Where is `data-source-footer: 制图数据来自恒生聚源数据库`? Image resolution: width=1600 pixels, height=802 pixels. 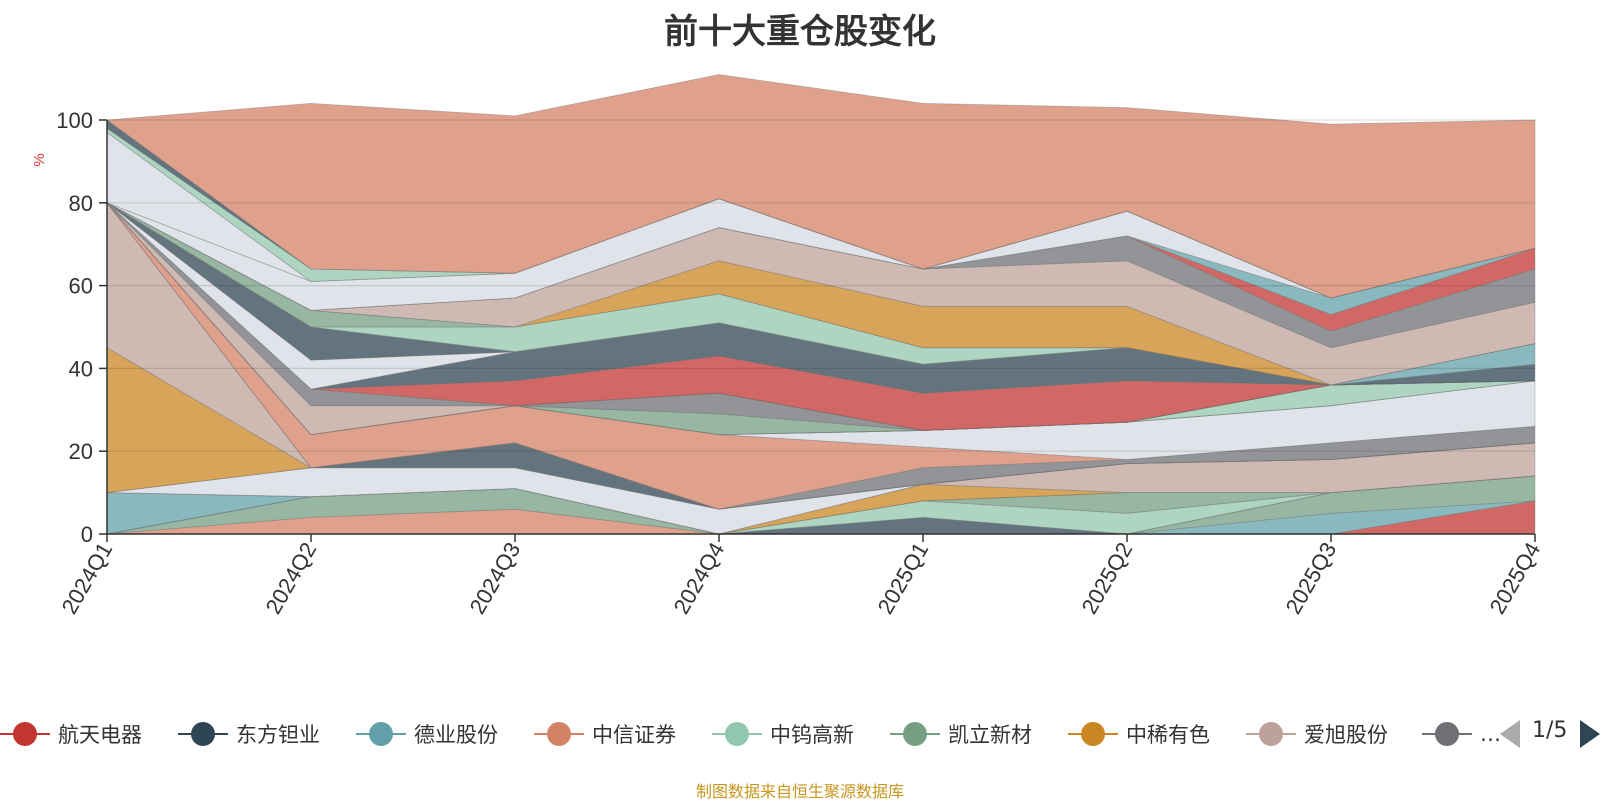 data-source-footer: 制图数据来自恒生聚源数据库 is located at coordinates (799, 791).